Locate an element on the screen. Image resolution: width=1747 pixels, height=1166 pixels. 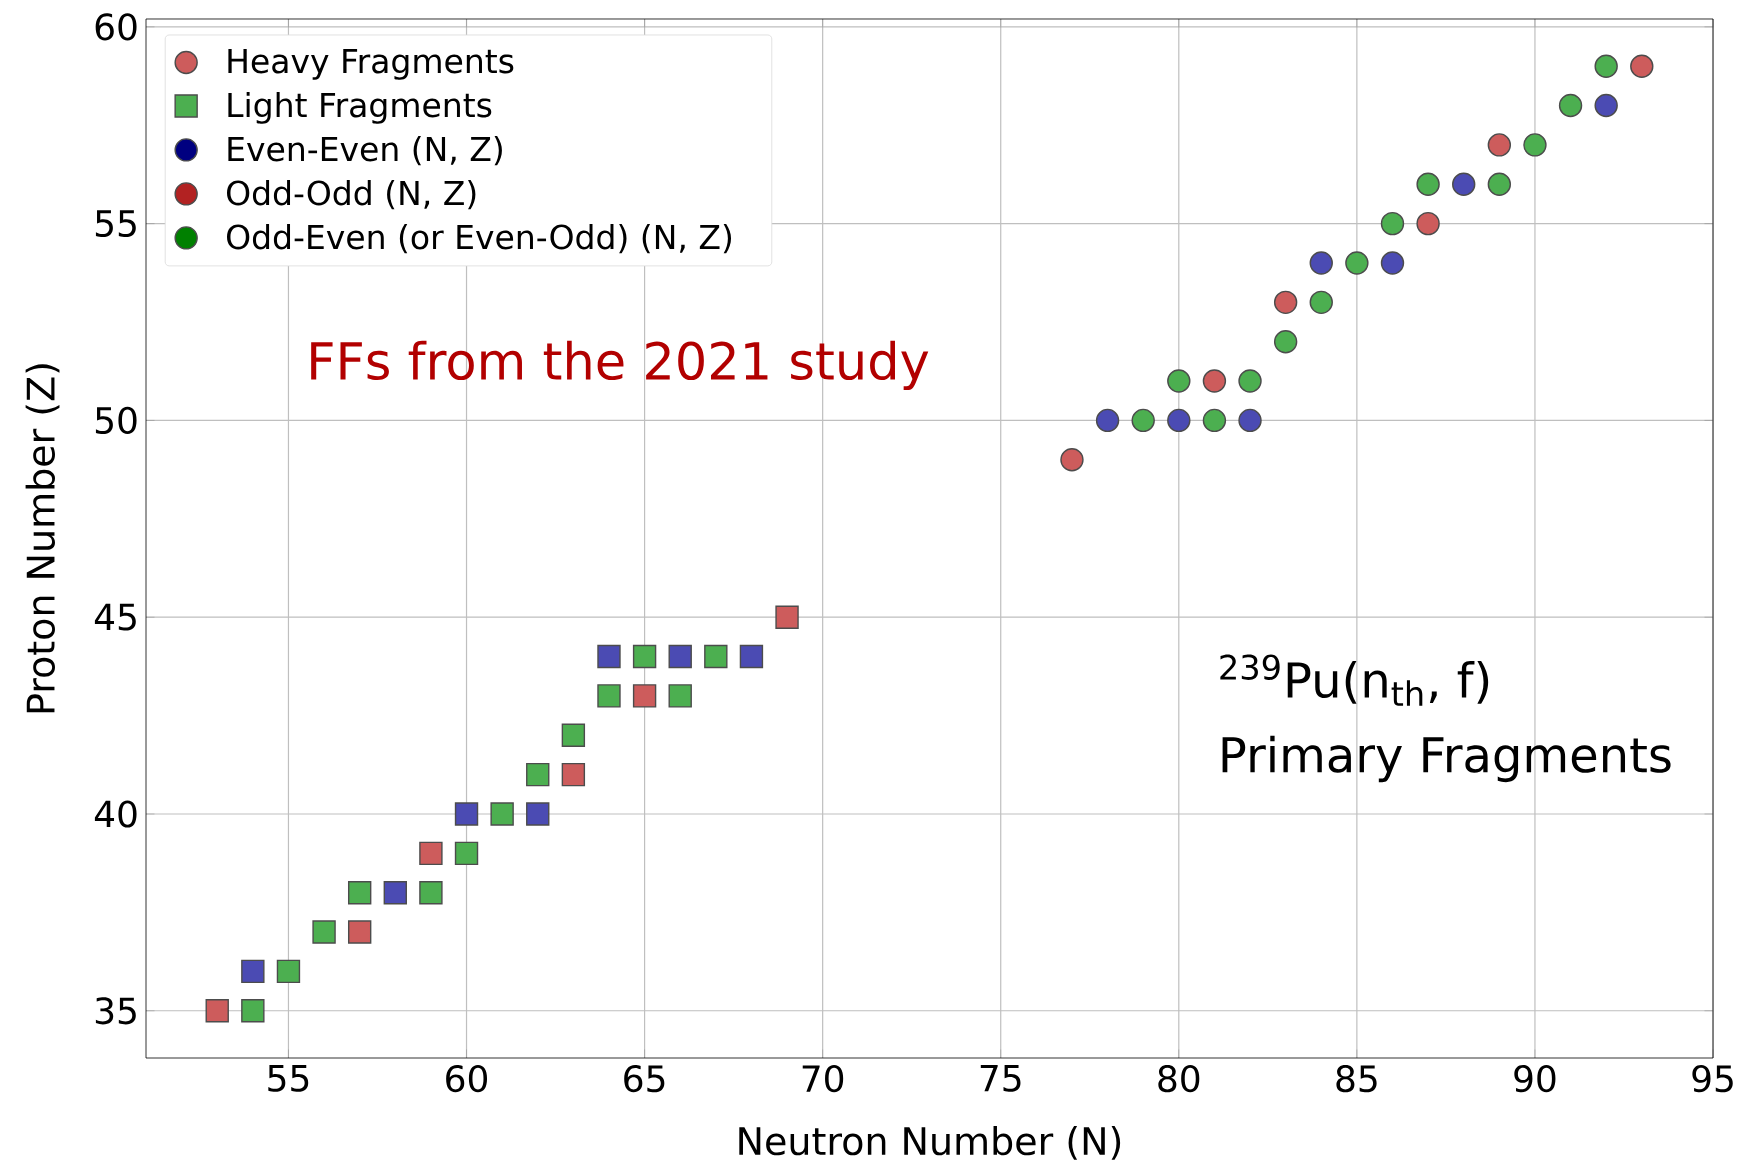
x-tick-label: 85 is located at coordinates (1356, 1079).